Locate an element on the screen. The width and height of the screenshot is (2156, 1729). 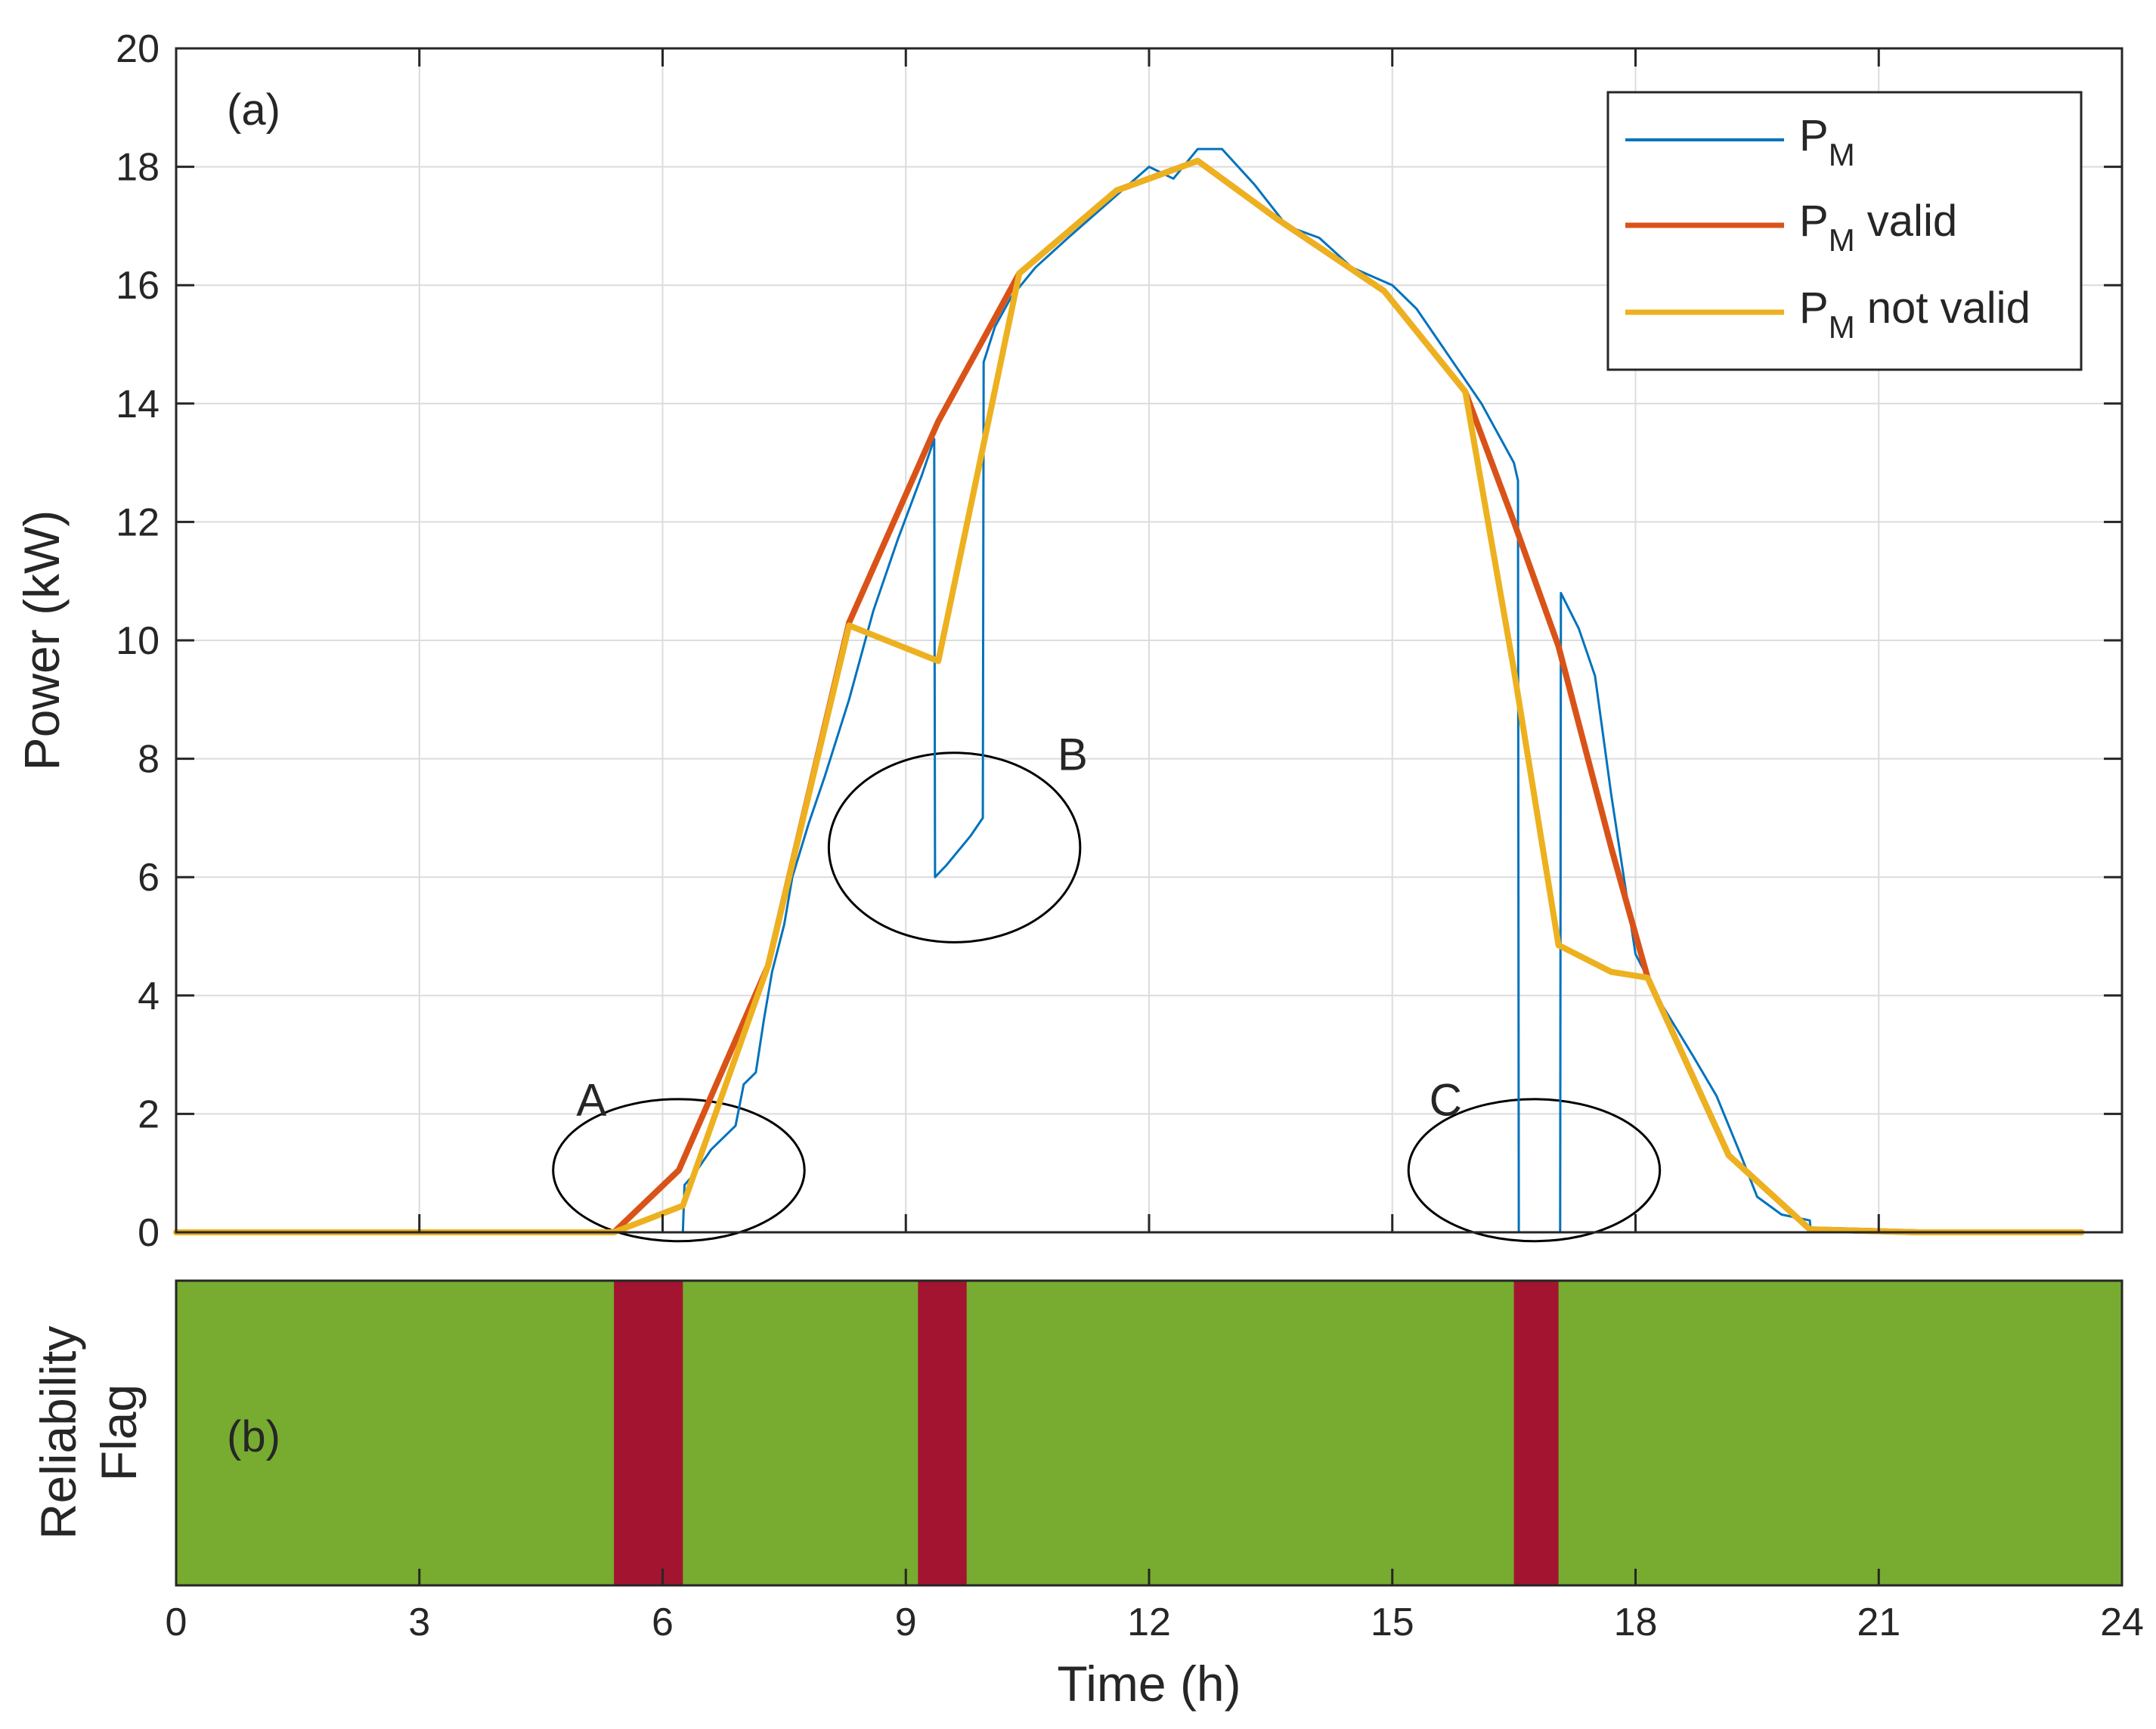
flag-y-label-line-1: Reliability is located at coordinates (58, 1432).